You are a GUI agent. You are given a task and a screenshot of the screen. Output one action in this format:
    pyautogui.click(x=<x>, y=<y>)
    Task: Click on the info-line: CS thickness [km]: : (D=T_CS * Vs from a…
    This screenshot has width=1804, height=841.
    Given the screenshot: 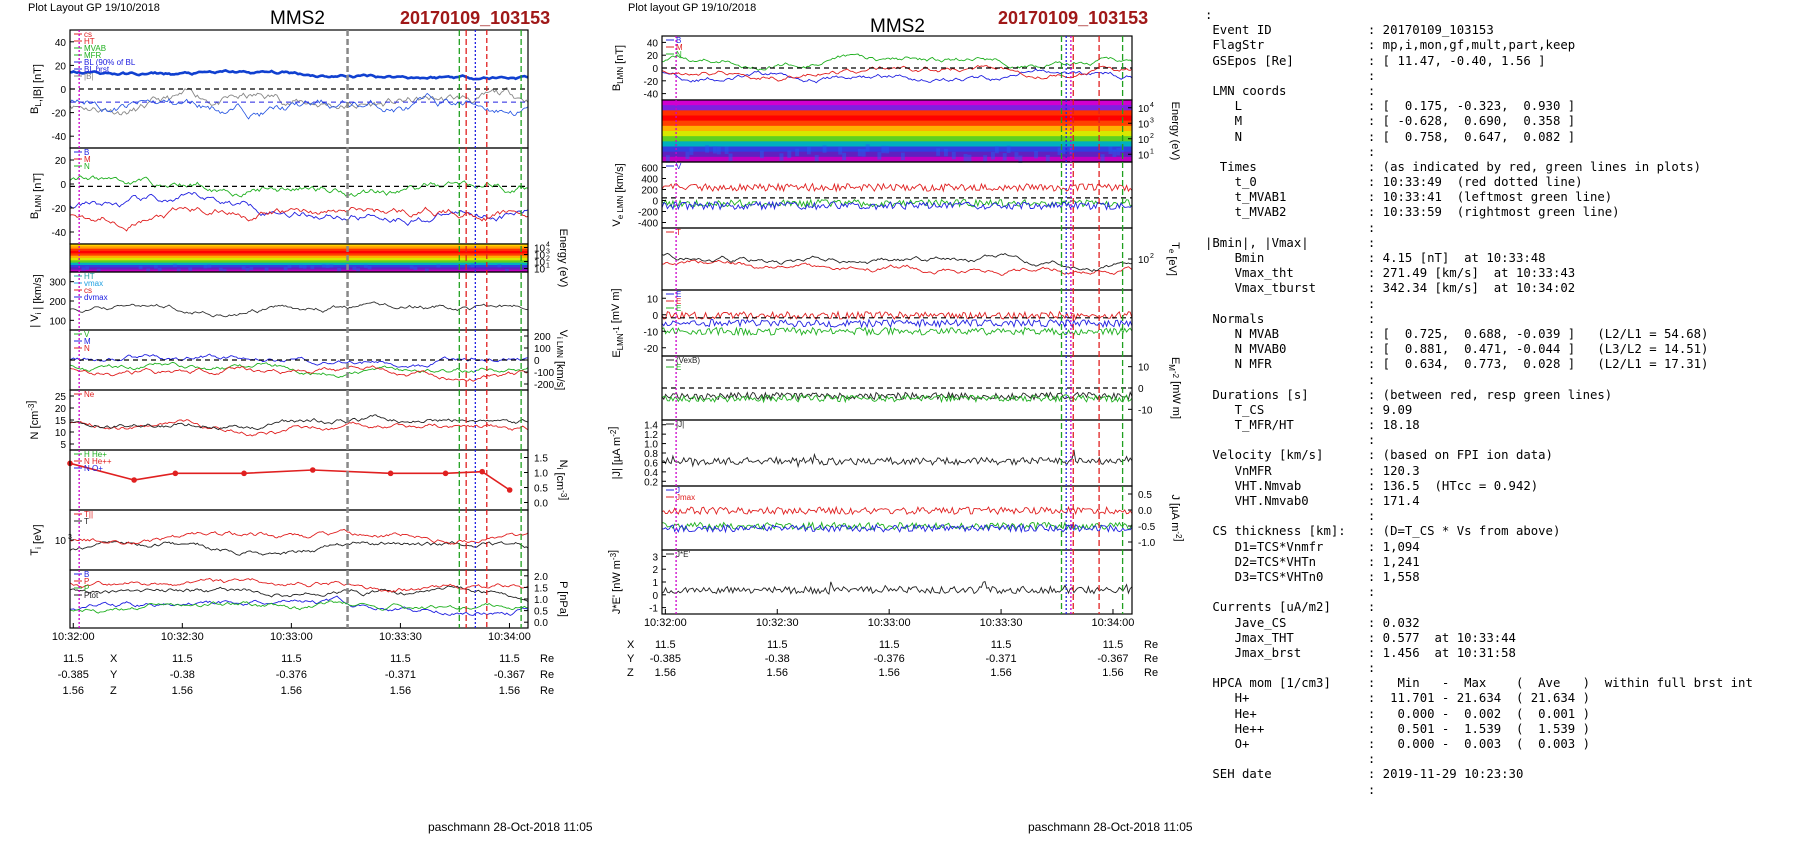 What is the action you would take?
    pyautogui.click(x=1383, y=531)
    